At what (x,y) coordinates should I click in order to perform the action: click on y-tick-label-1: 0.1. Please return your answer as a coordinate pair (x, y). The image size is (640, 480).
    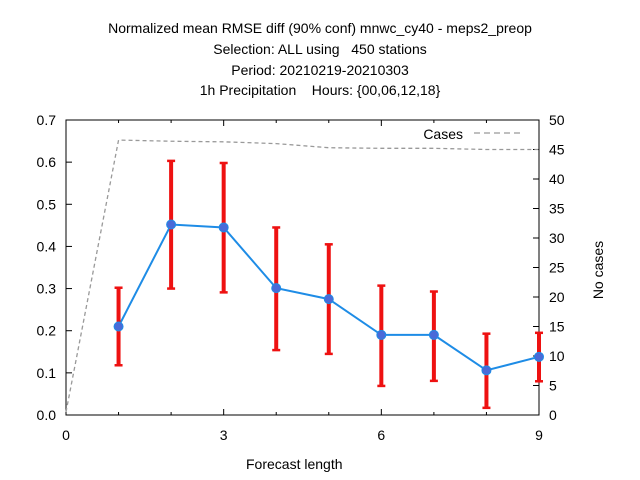
    Looking at the image, I should click on (47, 373).